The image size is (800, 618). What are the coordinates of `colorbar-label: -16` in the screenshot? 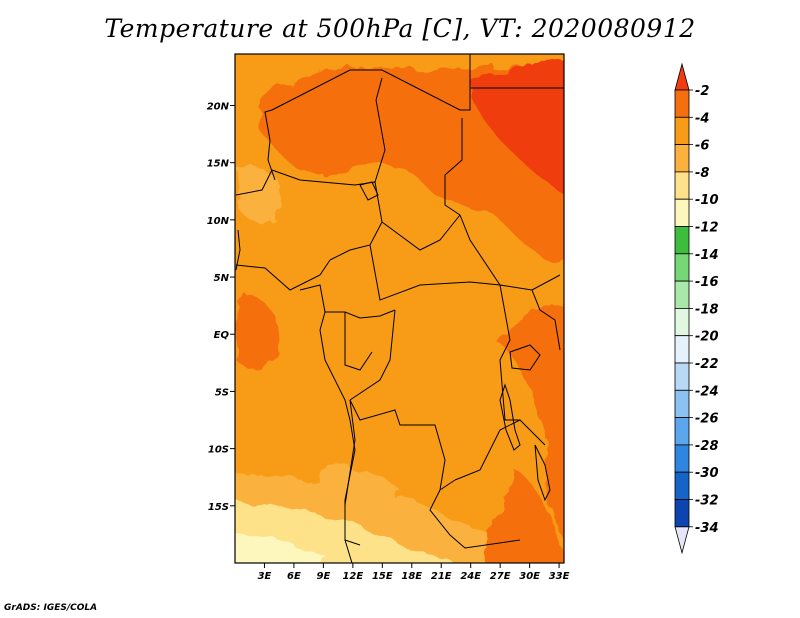 It's located at (707, 282).